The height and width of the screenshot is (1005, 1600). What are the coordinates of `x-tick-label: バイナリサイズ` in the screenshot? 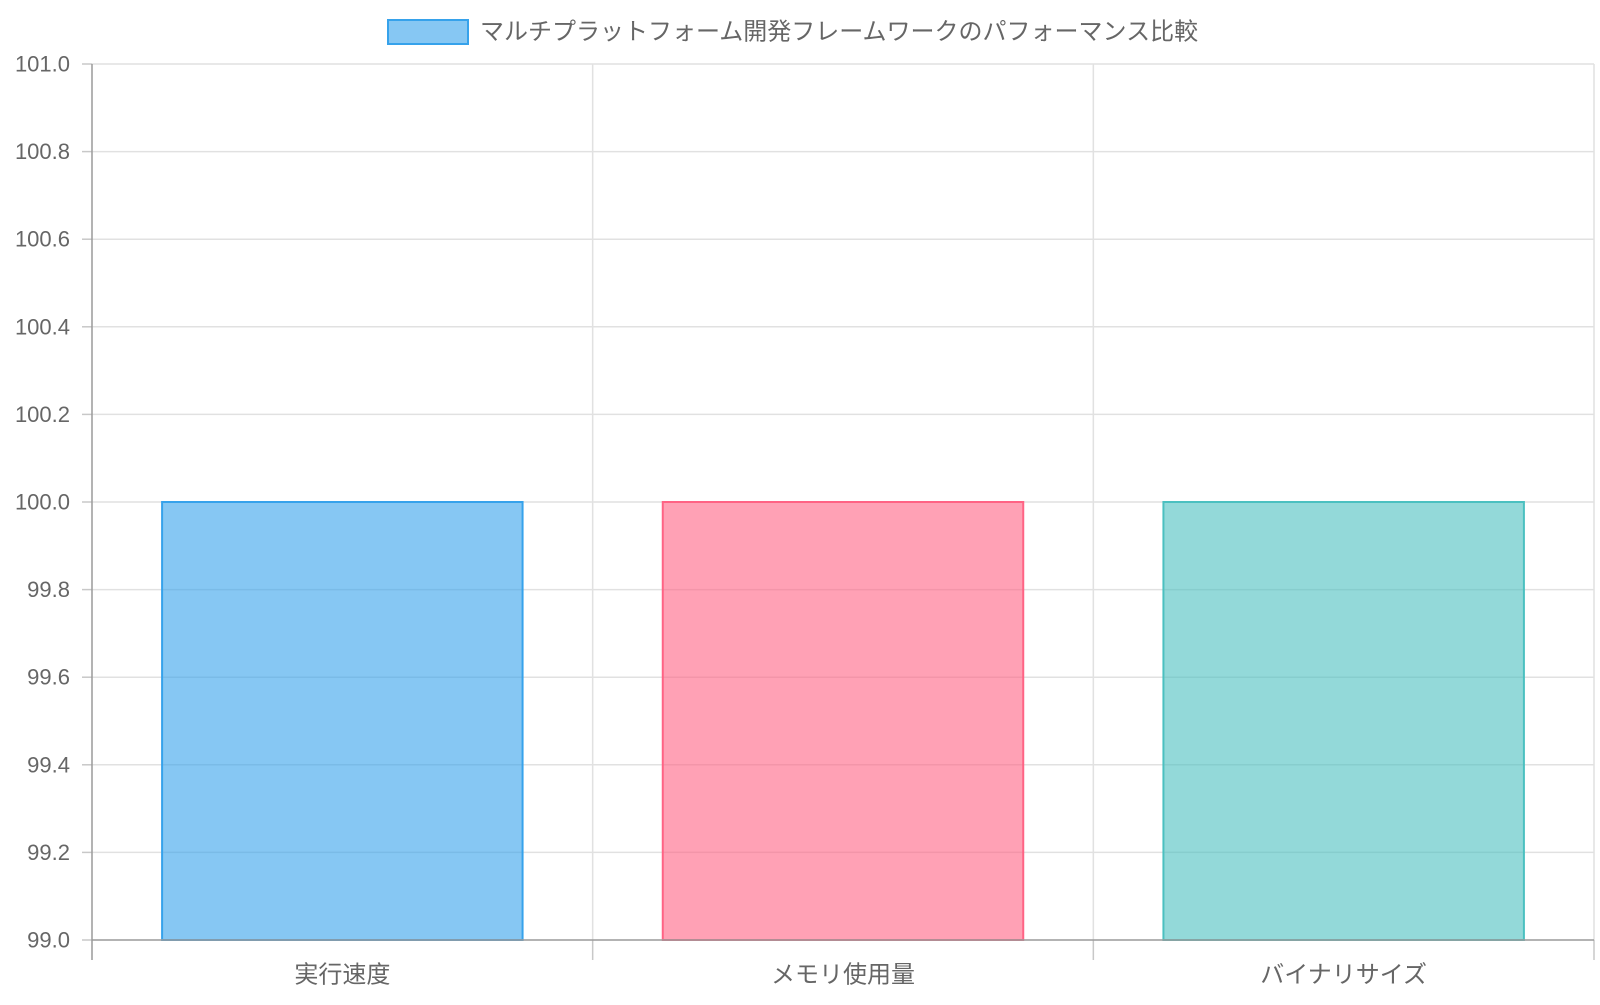 It's located at (1343, 975).